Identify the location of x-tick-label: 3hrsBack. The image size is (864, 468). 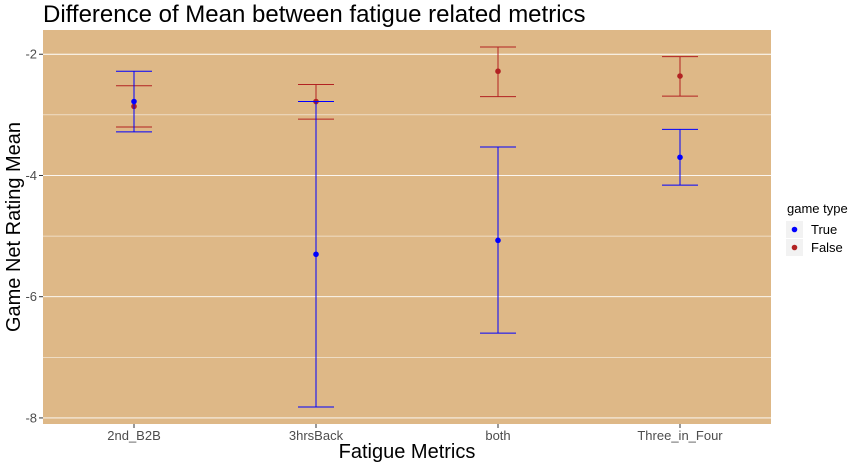
(316, 435).